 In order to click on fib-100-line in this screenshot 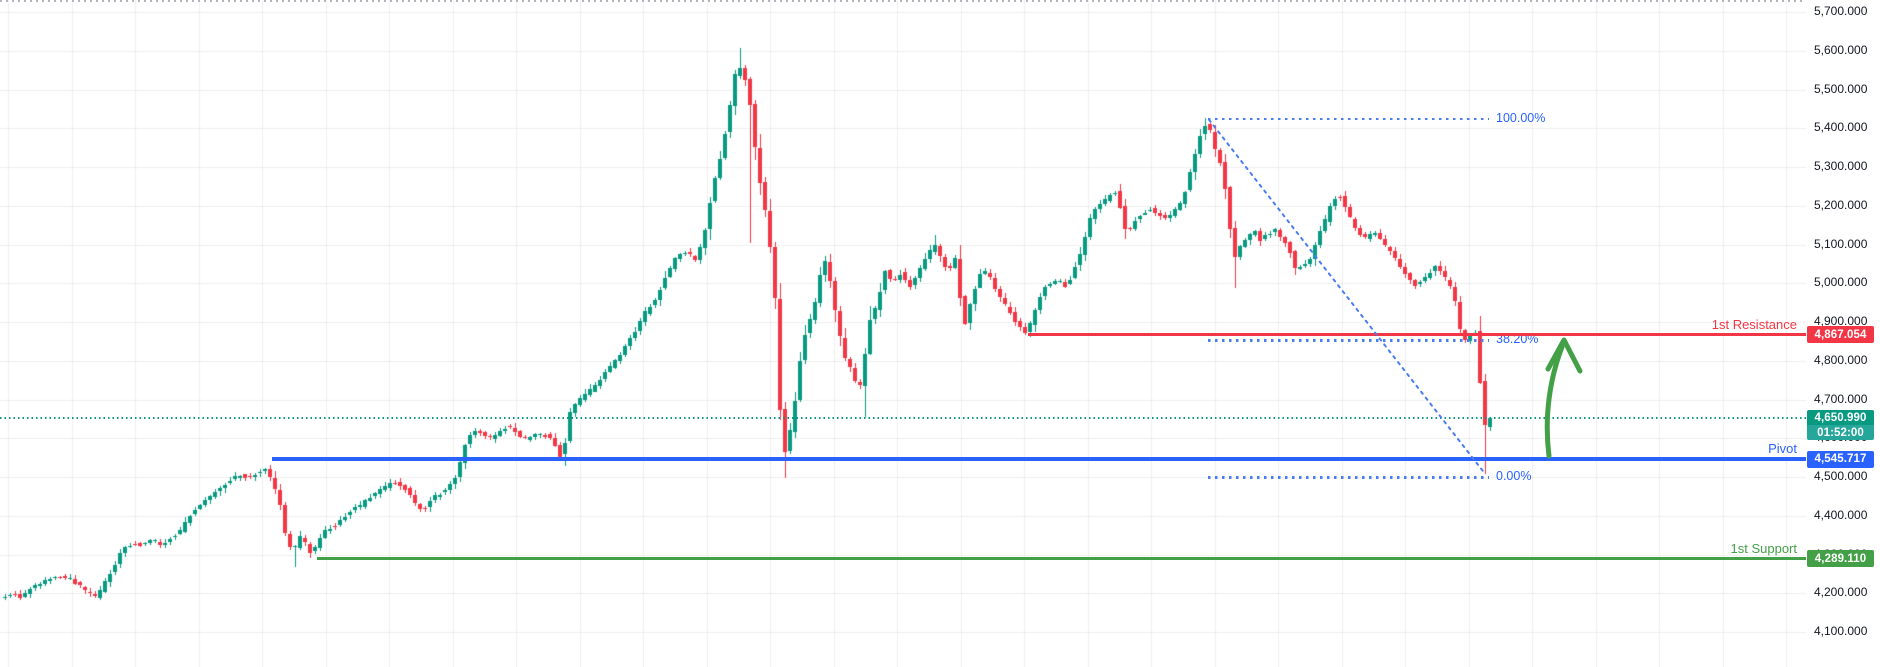, I will do `click(1348, 119)`.